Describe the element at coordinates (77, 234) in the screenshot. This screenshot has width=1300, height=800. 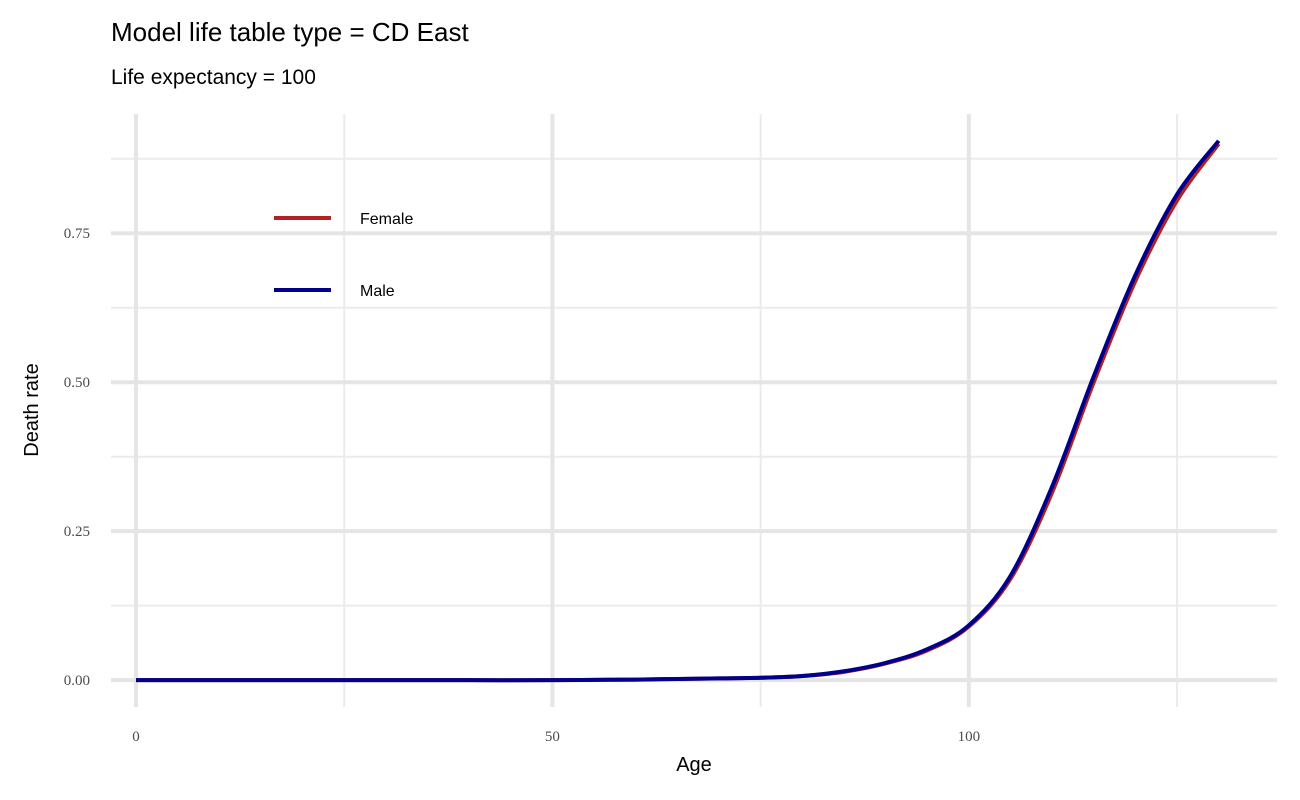
I see `y-tick-label: 0.75` at that location.